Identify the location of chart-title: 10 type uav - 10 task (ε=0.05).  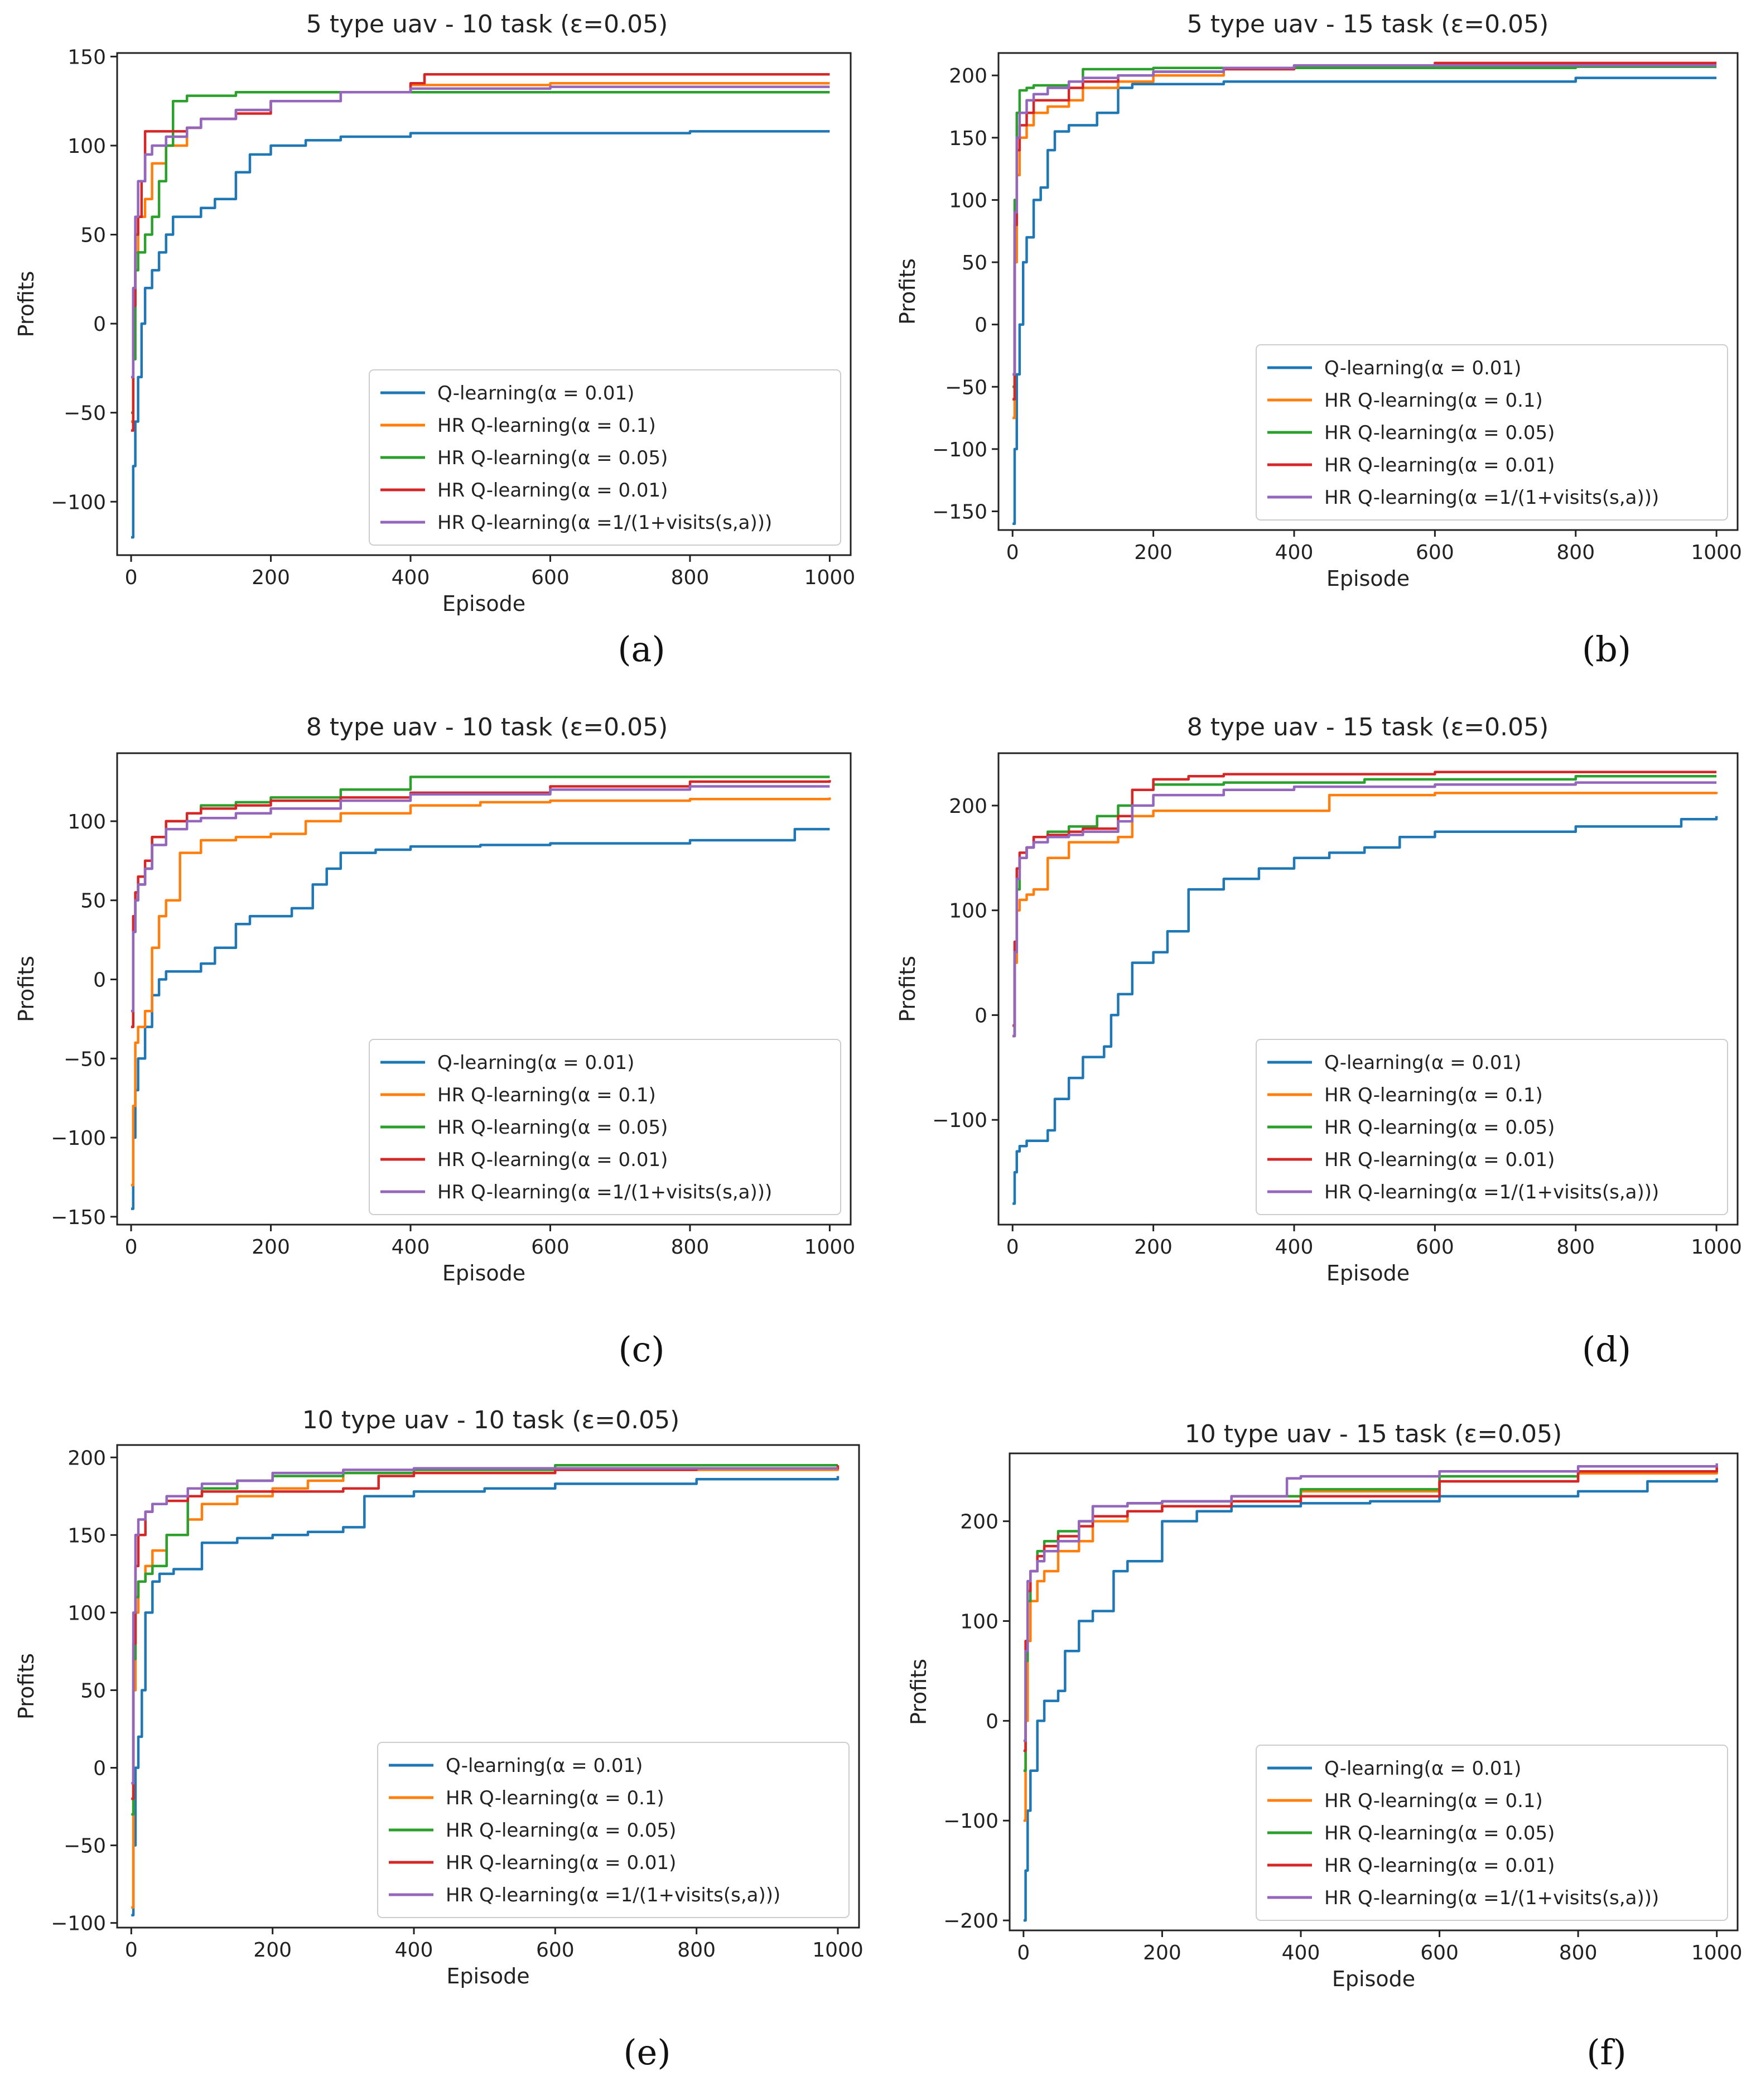
(491, 1420).